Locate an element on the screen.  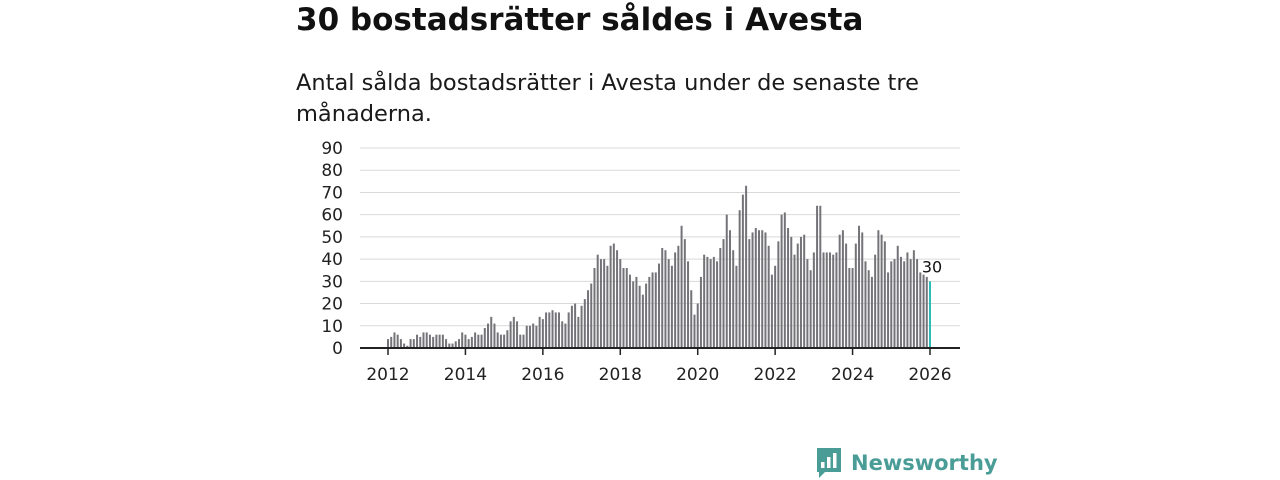
newsworthy-logo: Newsworthy is located at coordinates (906, 463).